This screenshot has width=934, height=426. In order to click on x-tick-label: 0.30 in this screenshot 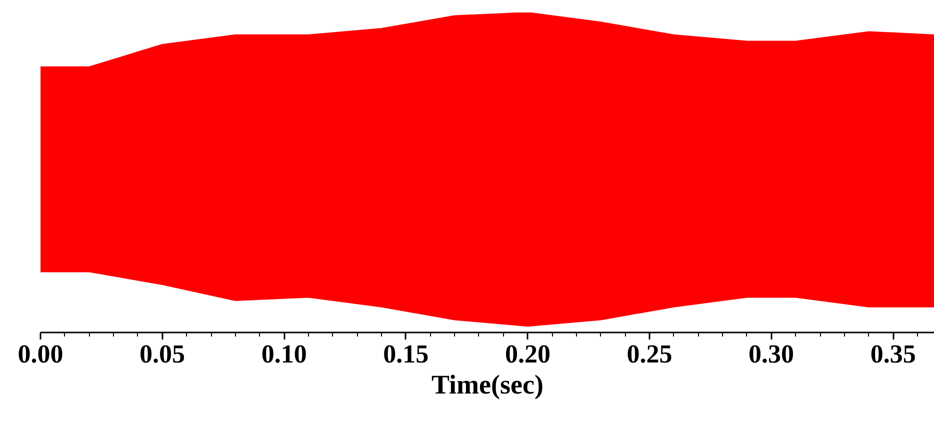, I will do `click(771, 354)`.